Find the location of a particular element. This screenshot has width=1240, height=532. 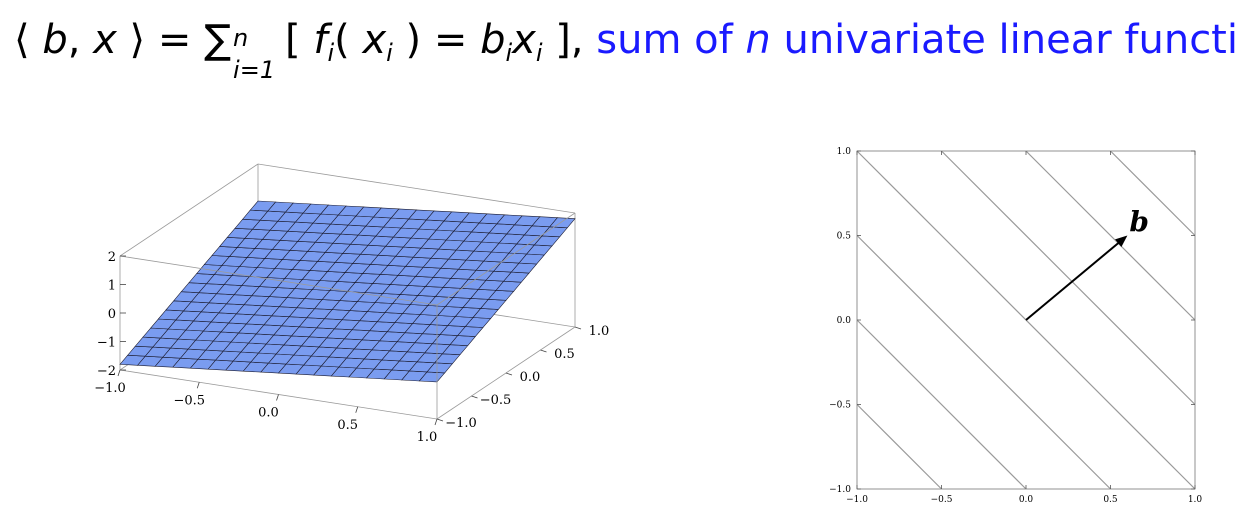

vector-b-label: b is located at coordinates (1139, 222).